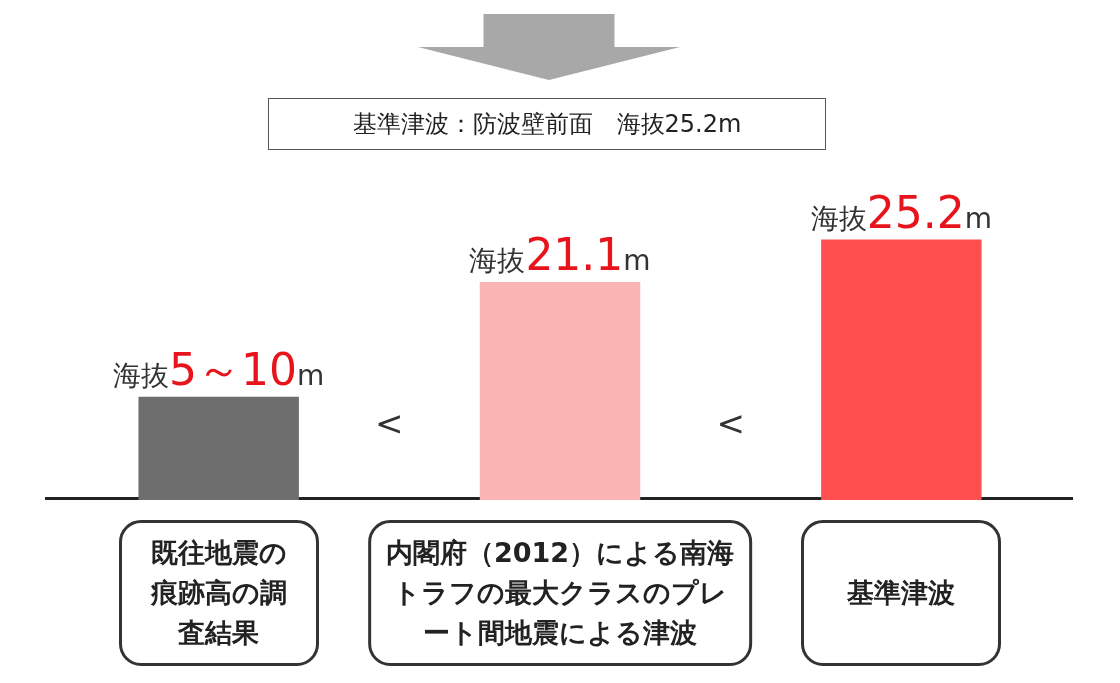 The height and width of the screenshot is (683, 1120). Describe the element at coordinates (901, 593) in the screenshot. I see `x-tick-label: 基準津波` at that location.